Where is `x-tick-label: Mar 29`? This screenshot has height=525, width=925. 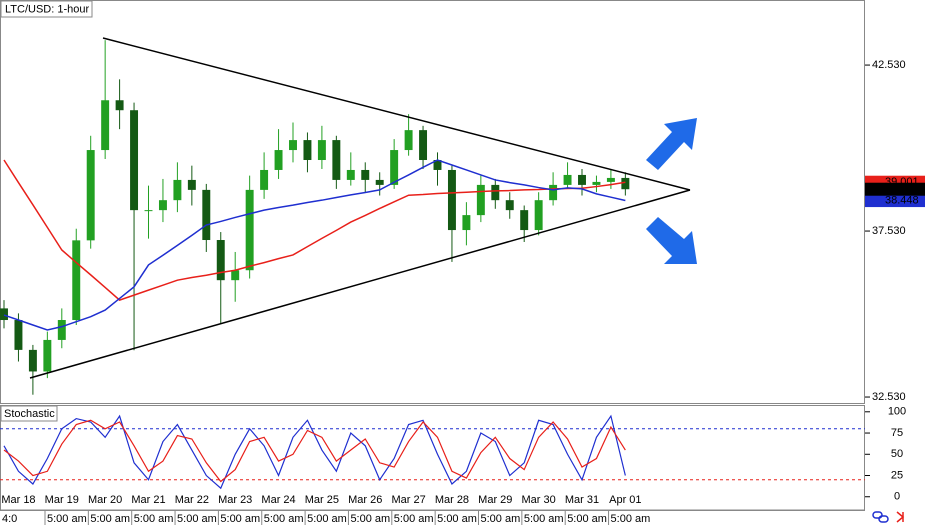 x-tick-label: Mar 29 is located at coordinates (495, 500).